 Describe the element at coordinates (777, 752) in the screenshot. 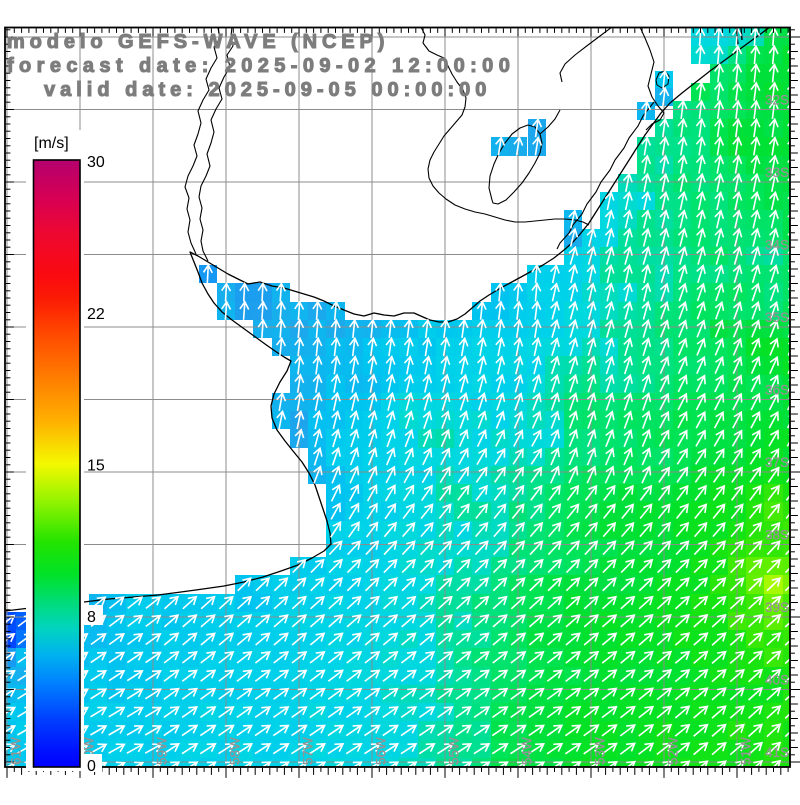

I see `svg-text: 41S` at that location.